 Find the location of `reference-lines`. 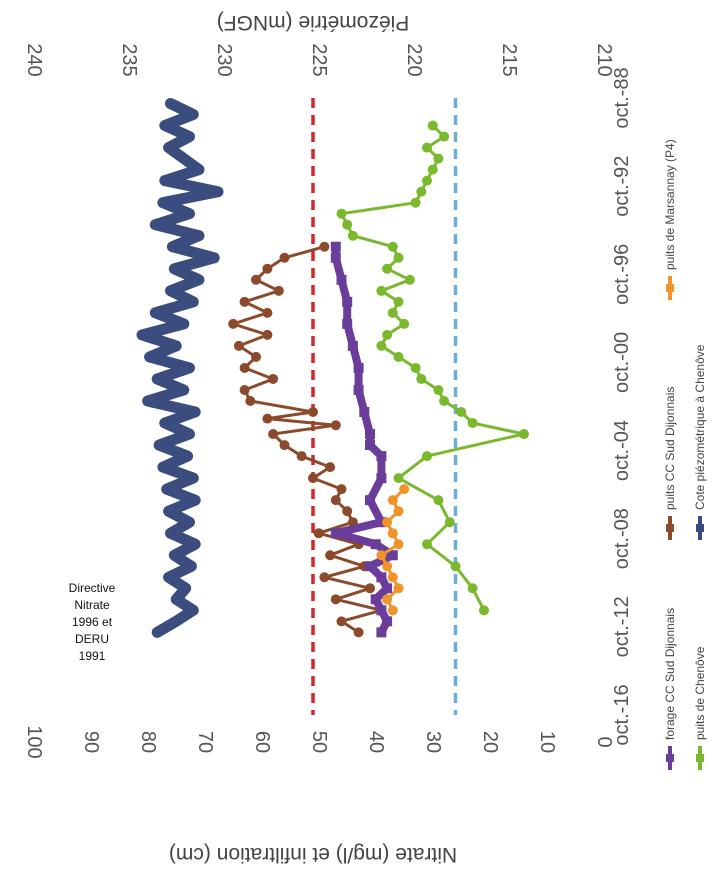

reference-lines is located at coordinates (384, 406).